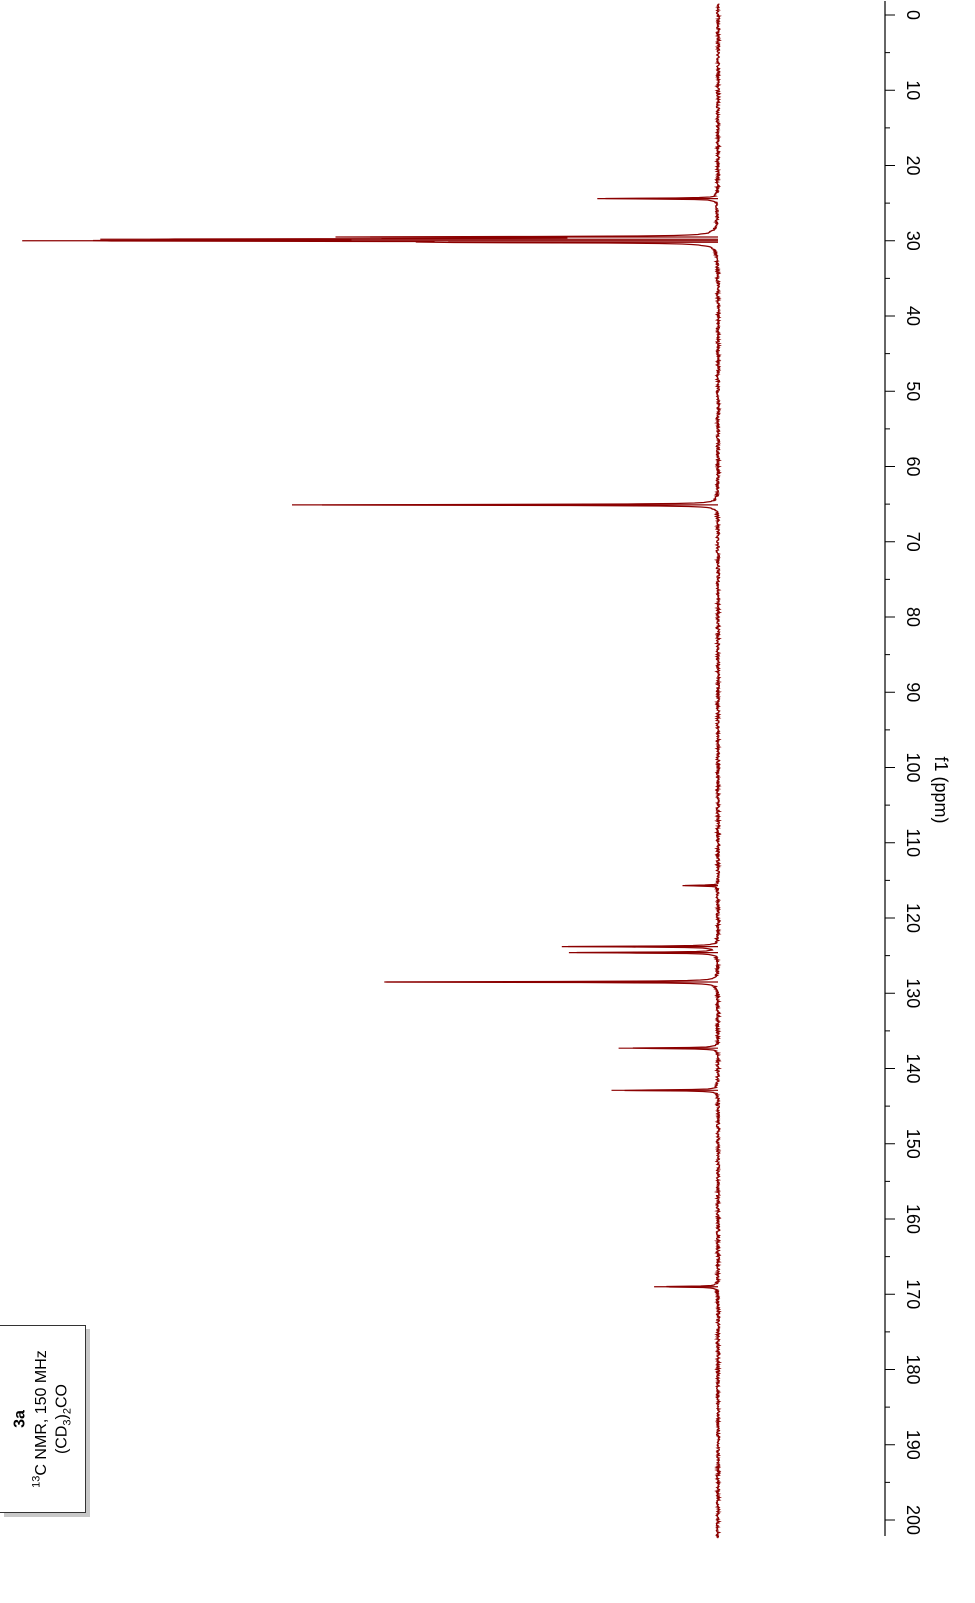 The image size is (975, 1603). What do you see at coordinates (913, 165) in the screenshot?
I see `tick-label: 20` at bounding box center [913, 165].